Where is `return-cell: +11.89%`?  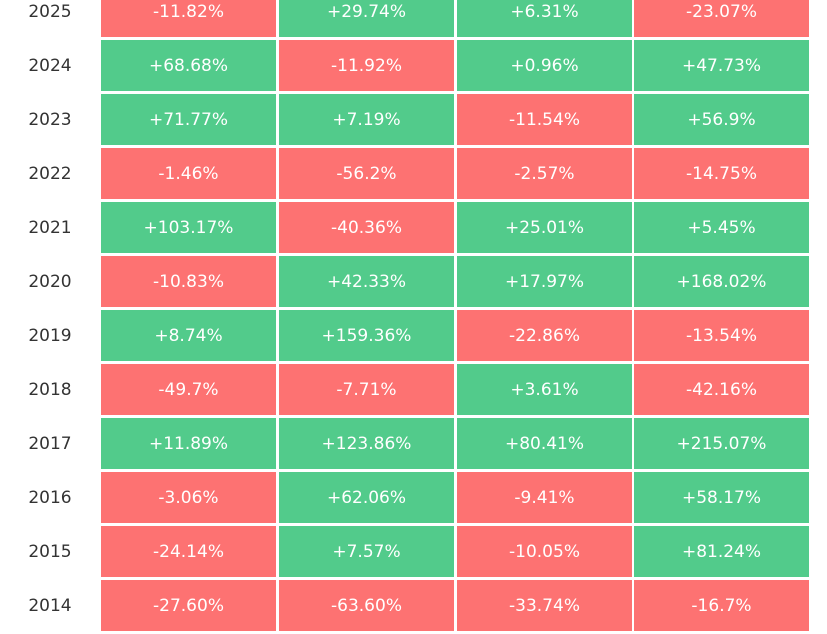 return-cell: +11.89% is located at coordinates (188, 443).